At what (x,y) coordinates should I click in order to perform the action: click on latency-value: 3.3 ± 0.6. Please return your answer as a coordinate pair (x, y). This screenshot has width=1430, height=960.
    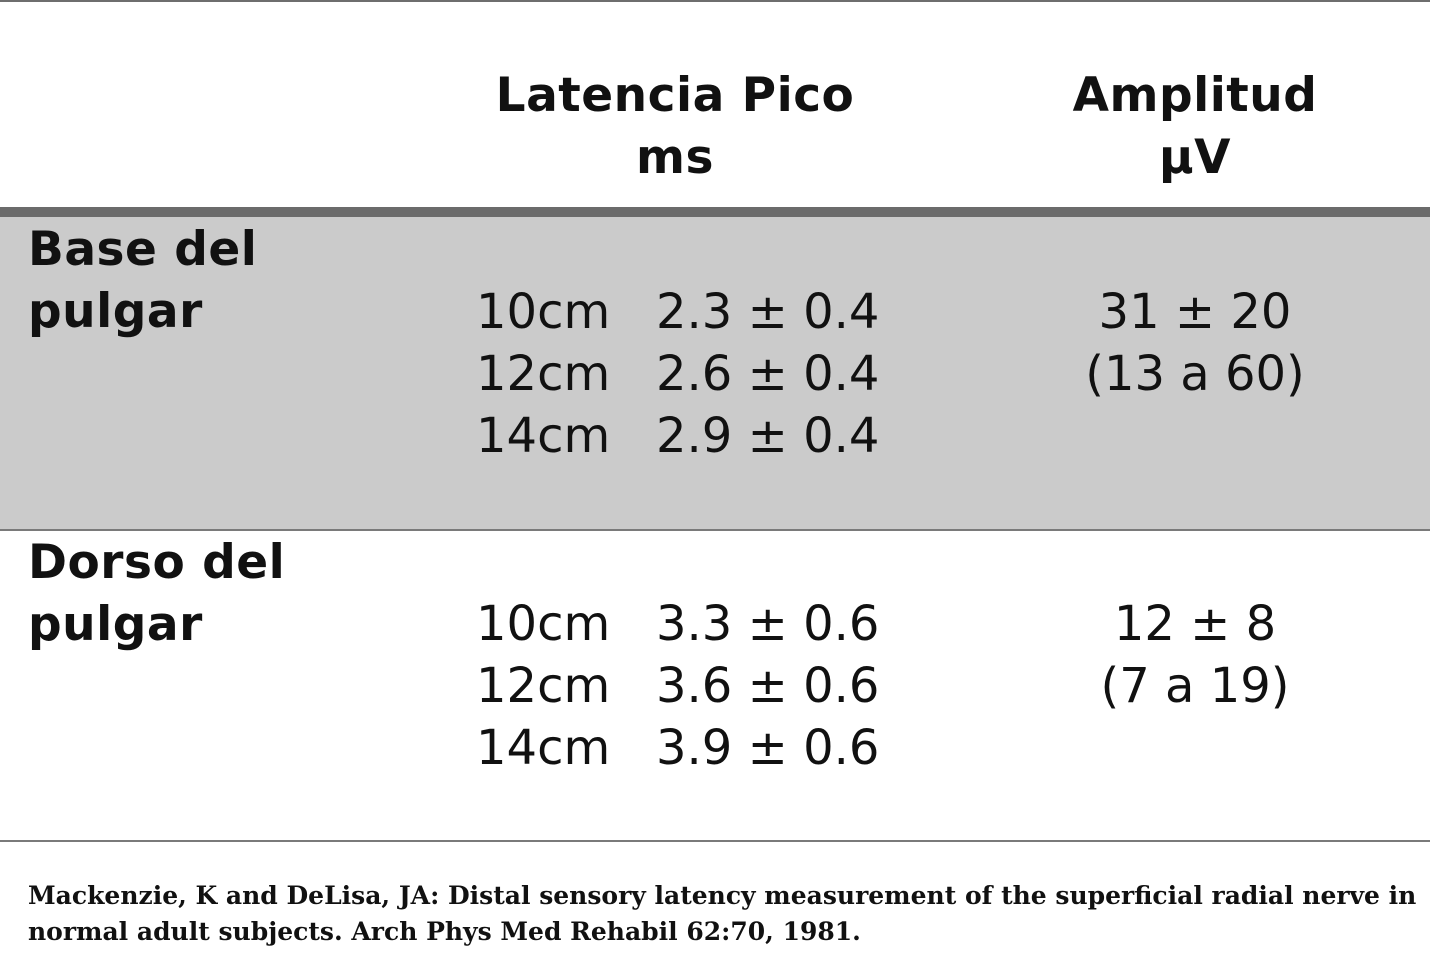
    Looking at the image, I should click on (768, 624).